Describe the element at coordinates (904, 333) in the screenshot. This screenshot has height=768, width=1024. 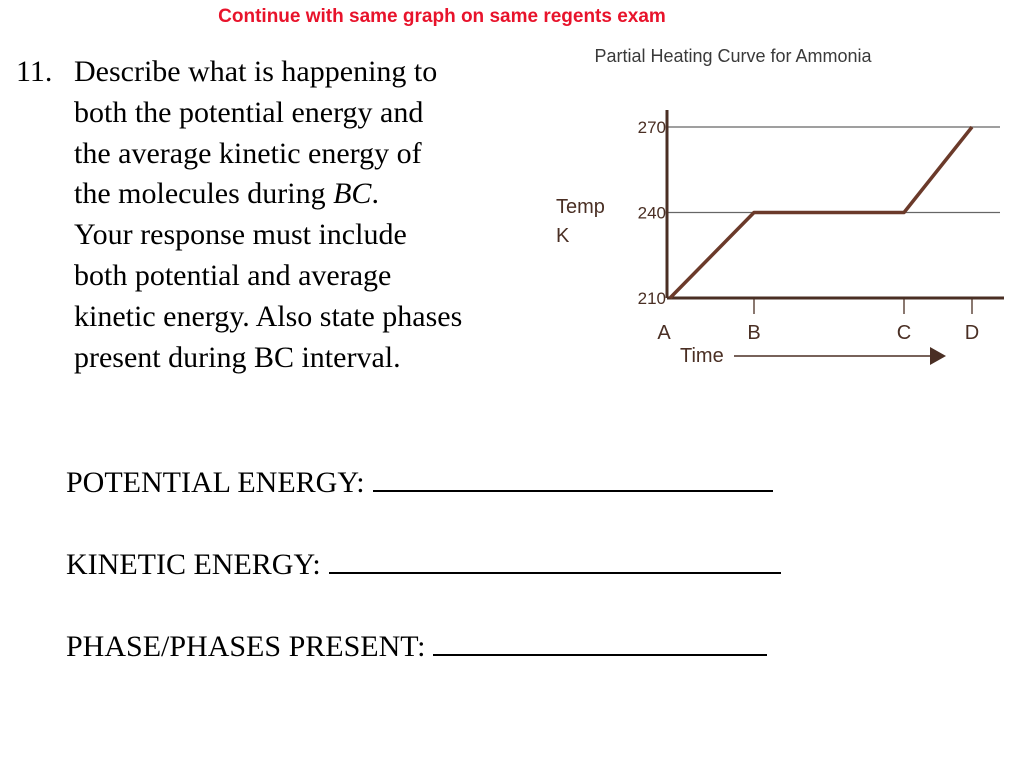
I see `x-tick-label: C` at that location.